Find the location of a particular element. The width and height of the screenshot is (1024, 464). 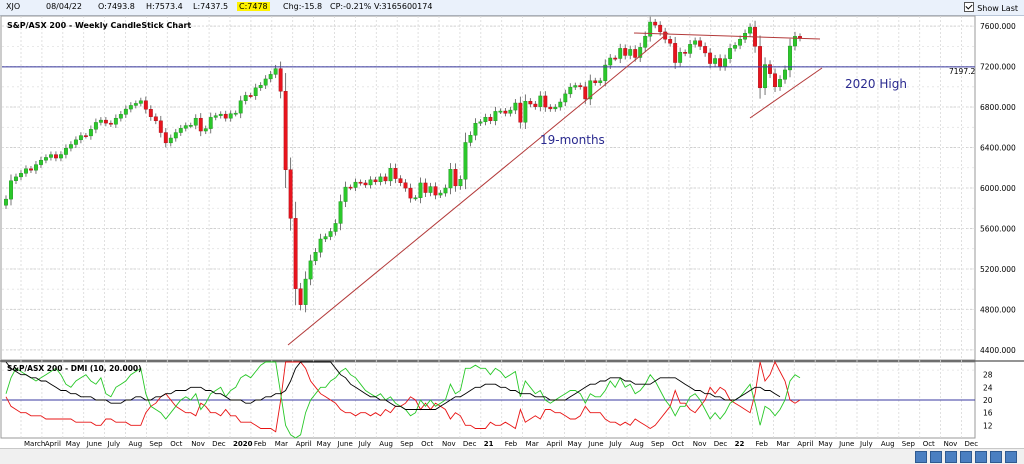

chart-title: S&P/ASX 200 - Weekly CandleStick Chart is located at coordinates (99, 25).